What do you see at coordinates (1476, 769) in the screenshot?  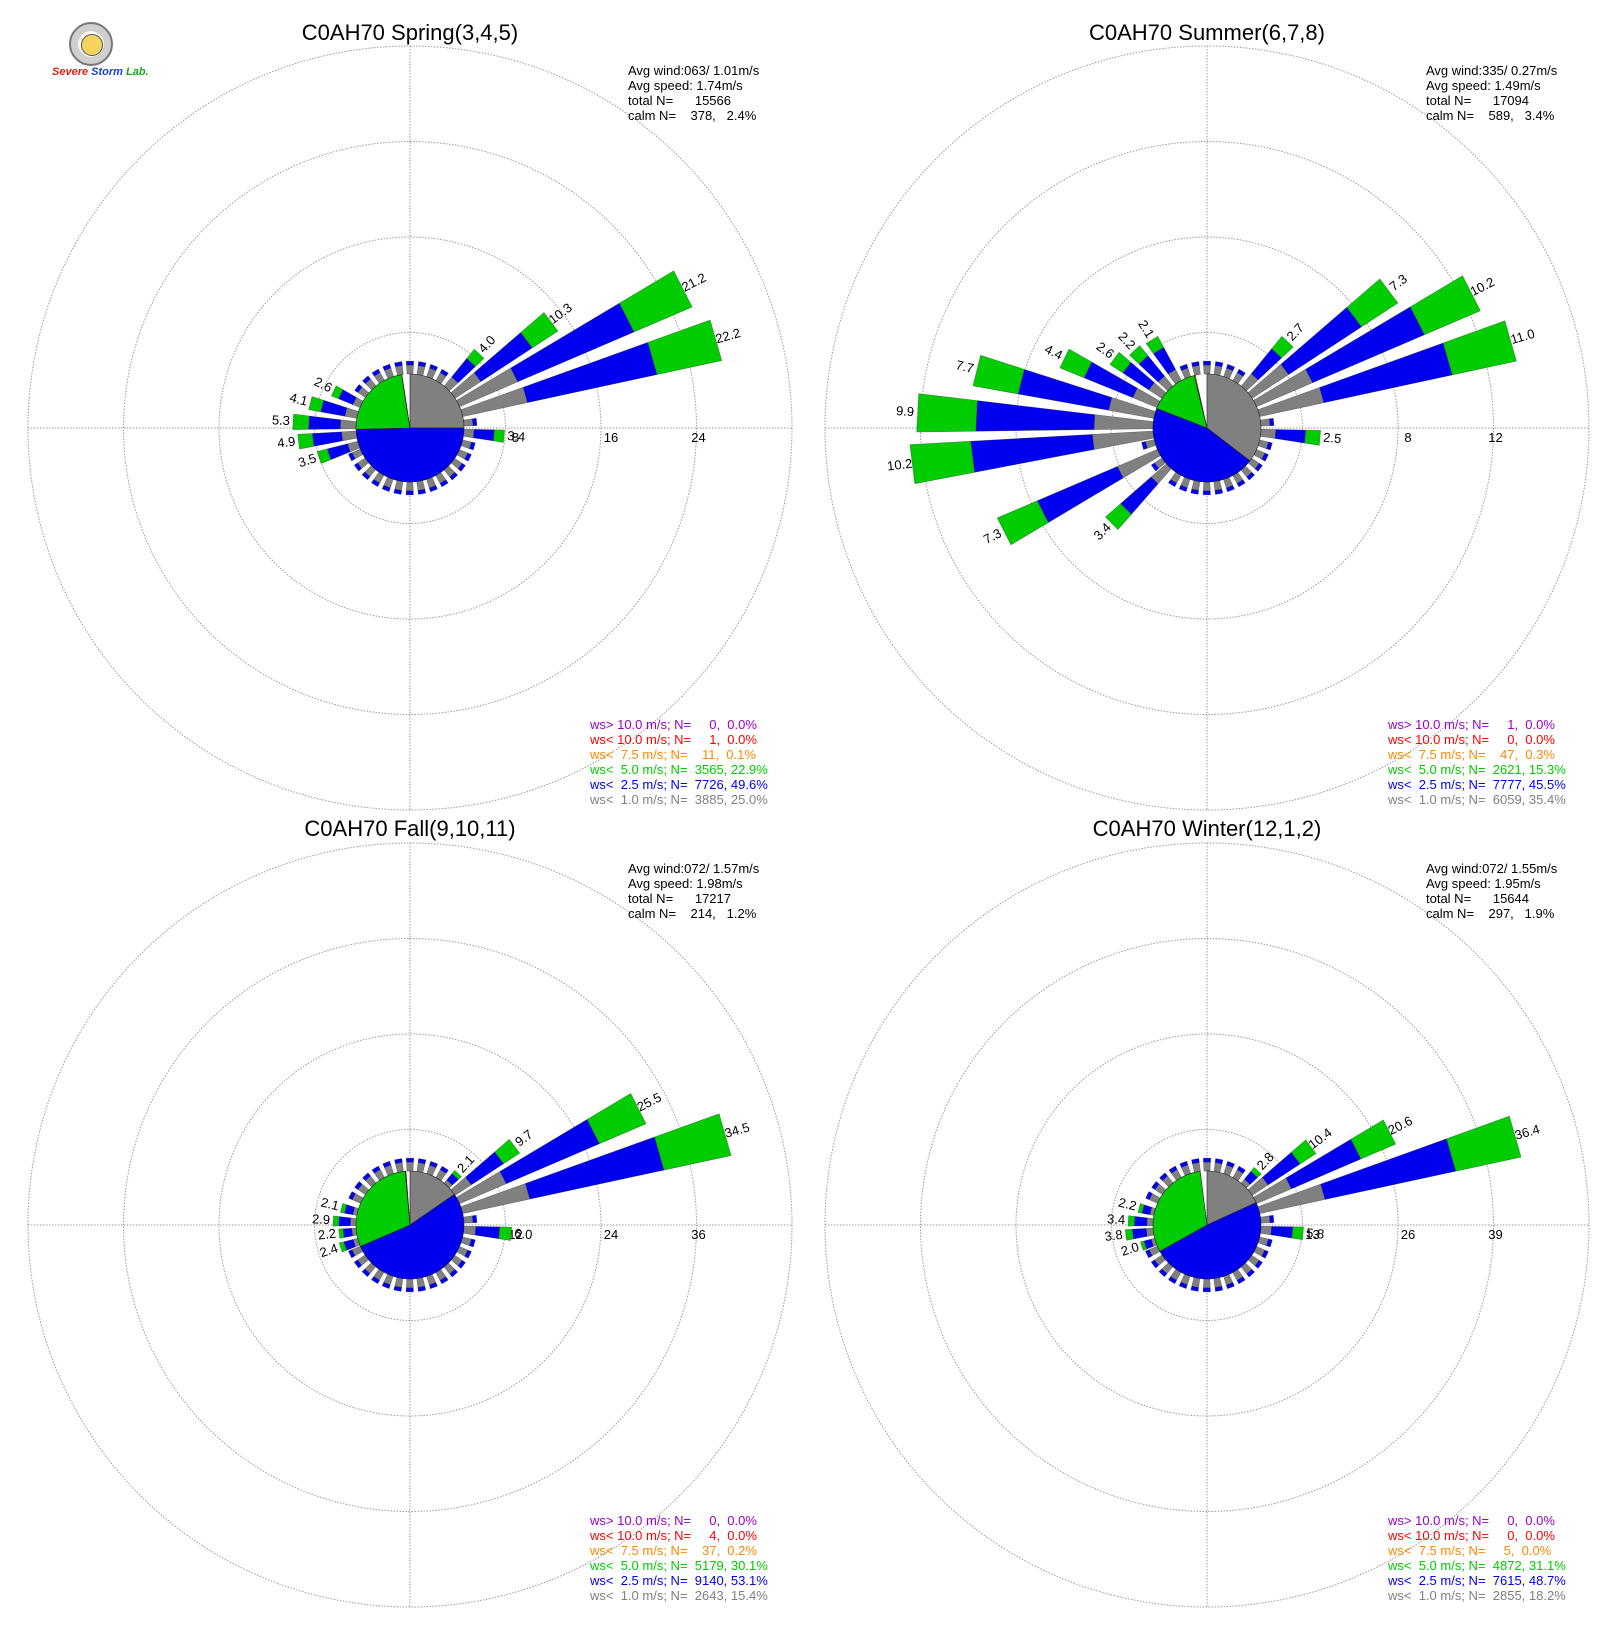 I see `legend-entry: ws< 5.0 m/s; N= 2621, 15.3%` at bounding box center [1476, 769].